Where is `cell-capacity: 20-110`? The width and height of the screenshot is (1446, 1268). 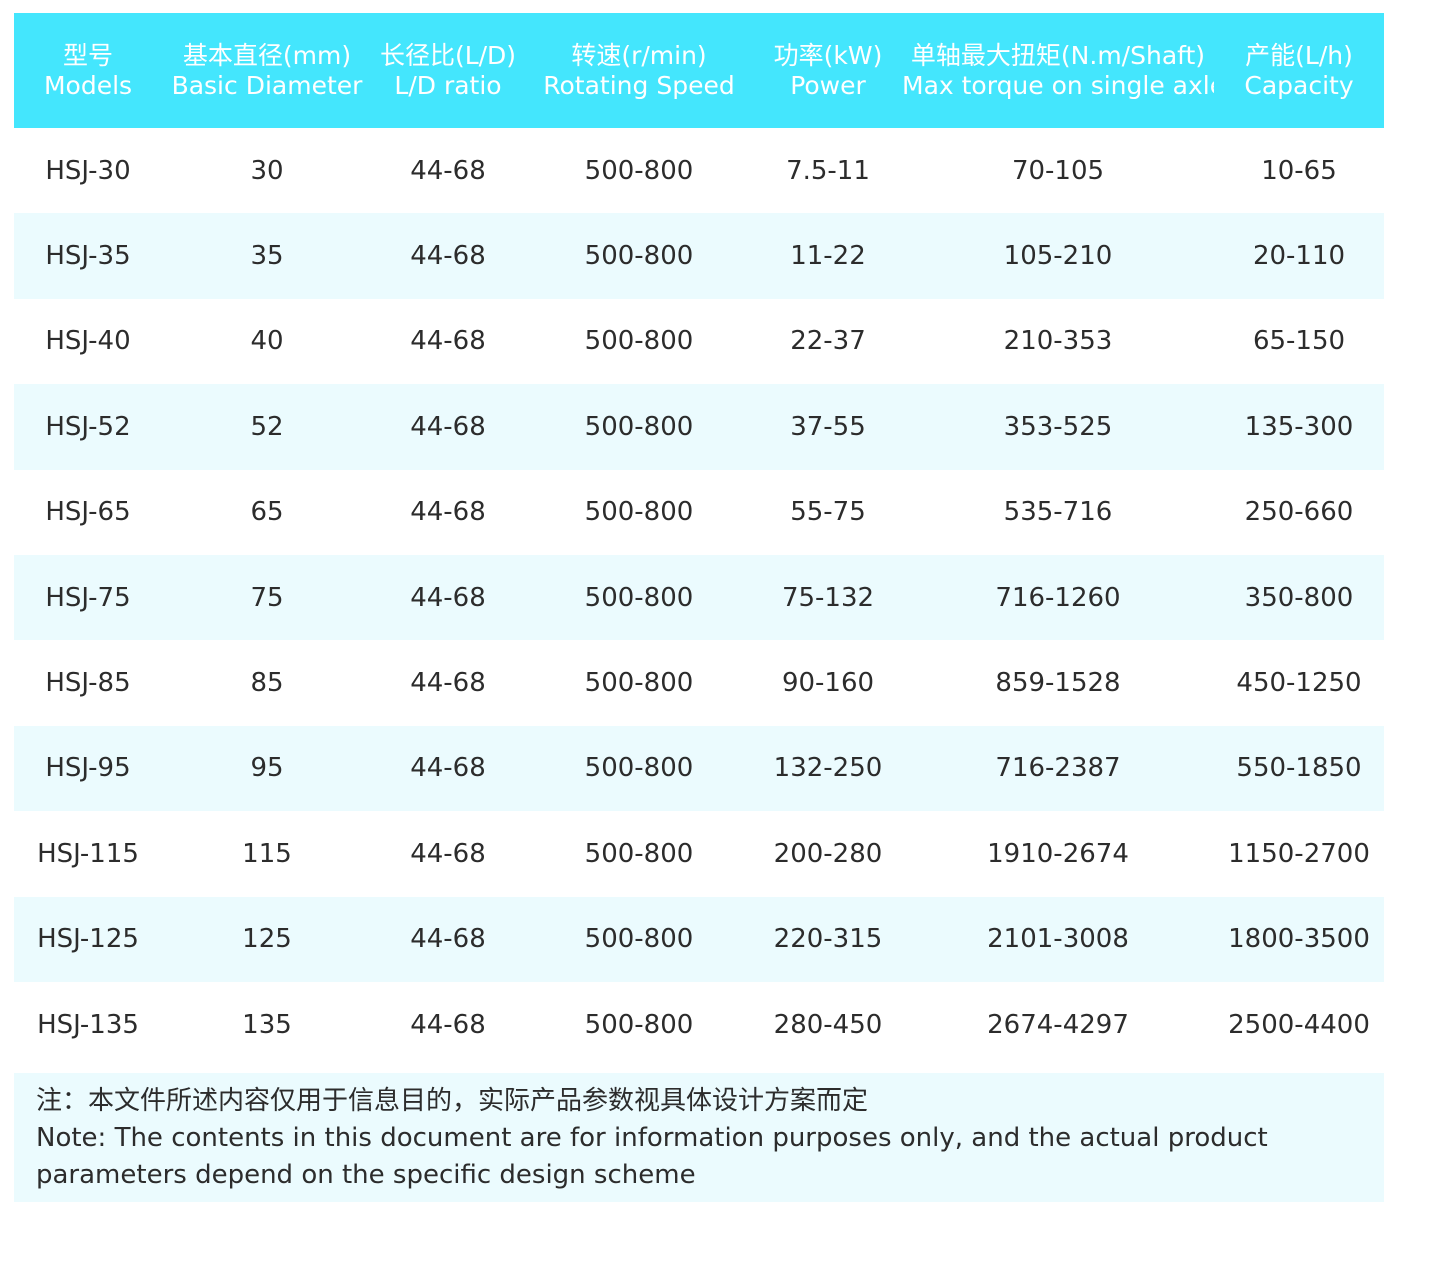 cell-capacity: 20-110 is located at coordinates (1299, 256).